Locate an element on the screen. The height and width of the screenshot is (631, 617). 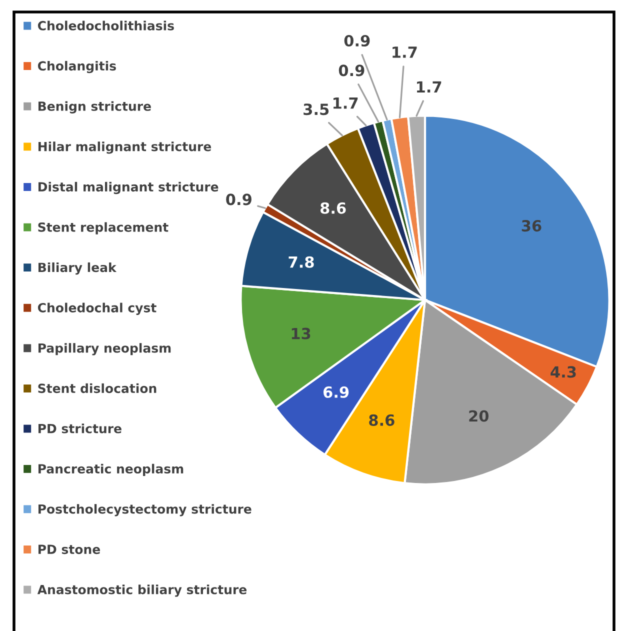
legend-label: Stent dislocation is located at coordinates (97, 388).